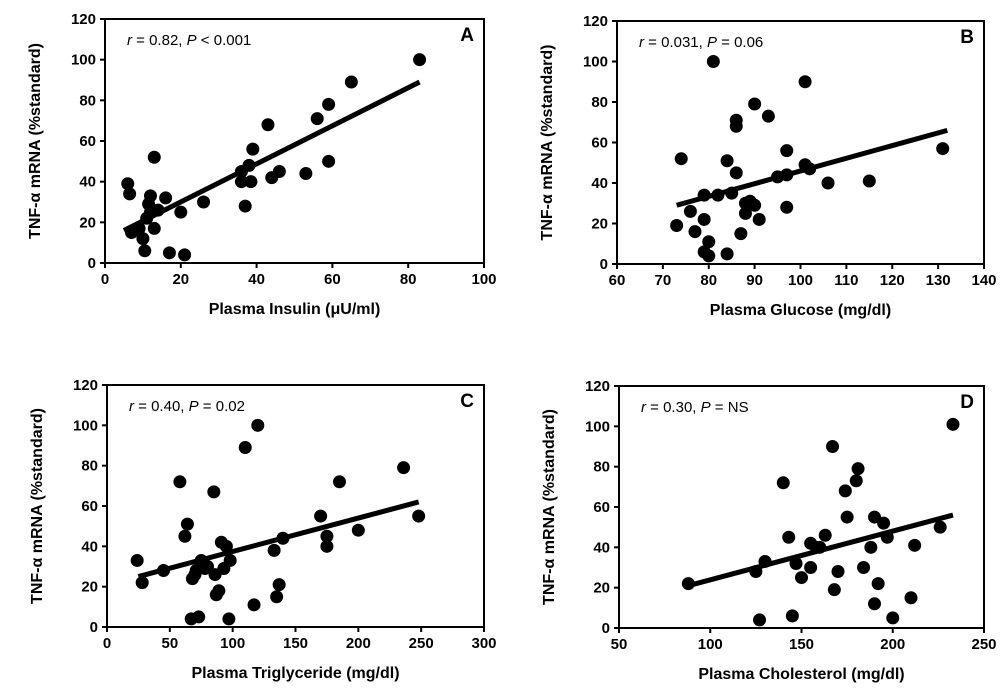  What do you see at coordinates (892, 644) in the screenshot?
I see `x-tick-label: 200` at bounding box center [892, 644].